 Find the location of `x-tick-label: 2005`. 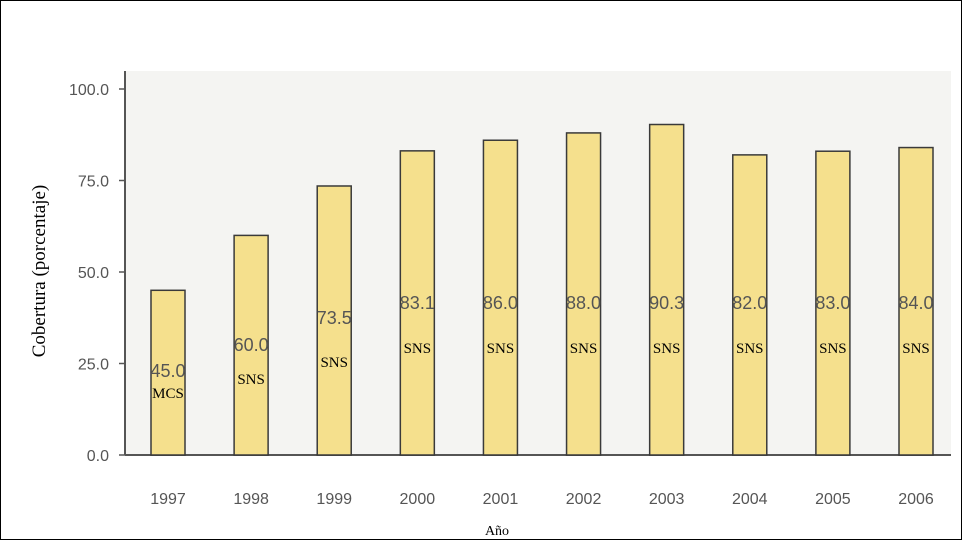

x-tick-label: 2005 is located at coordinates (833, 499).